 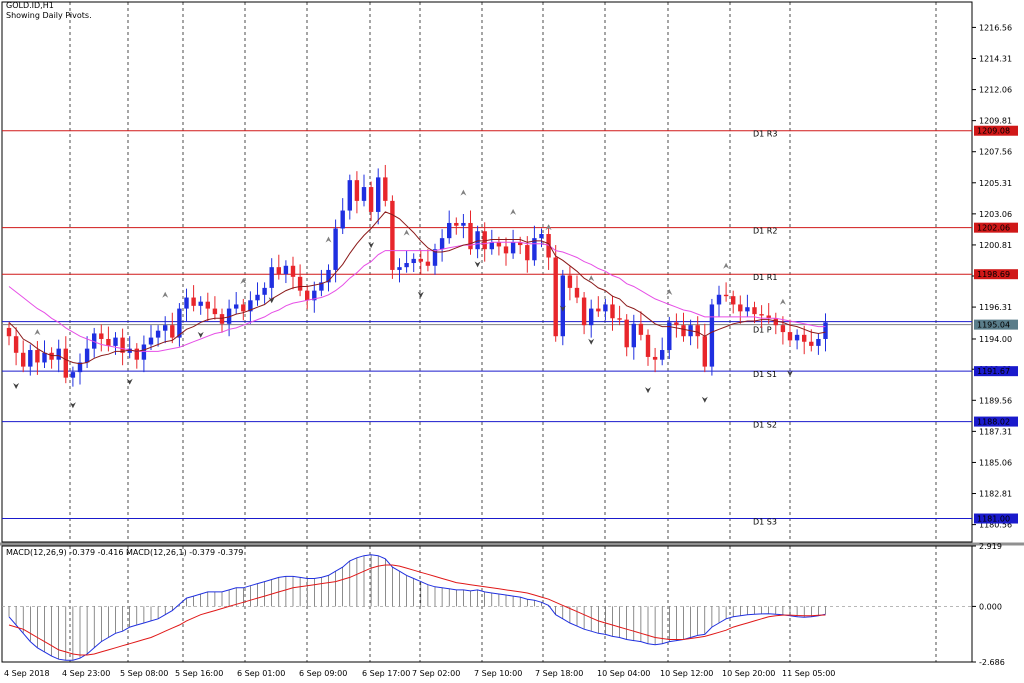 I want to click on price-tick-label: 1196.31, so click(x=995, y=307).